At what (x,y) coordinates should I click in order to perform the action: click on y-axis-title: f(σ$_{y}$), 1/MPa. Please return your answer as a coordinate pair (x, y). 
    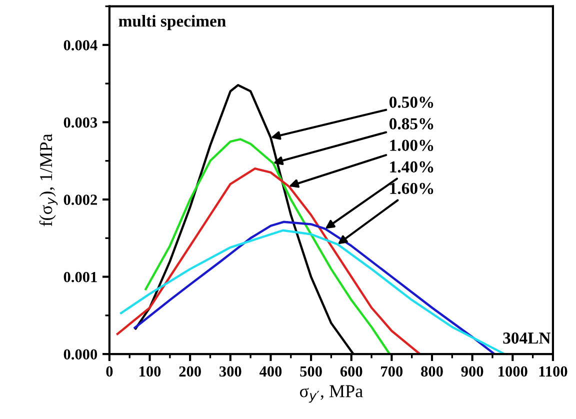
    Looking at the image, I should click on (48, 180).